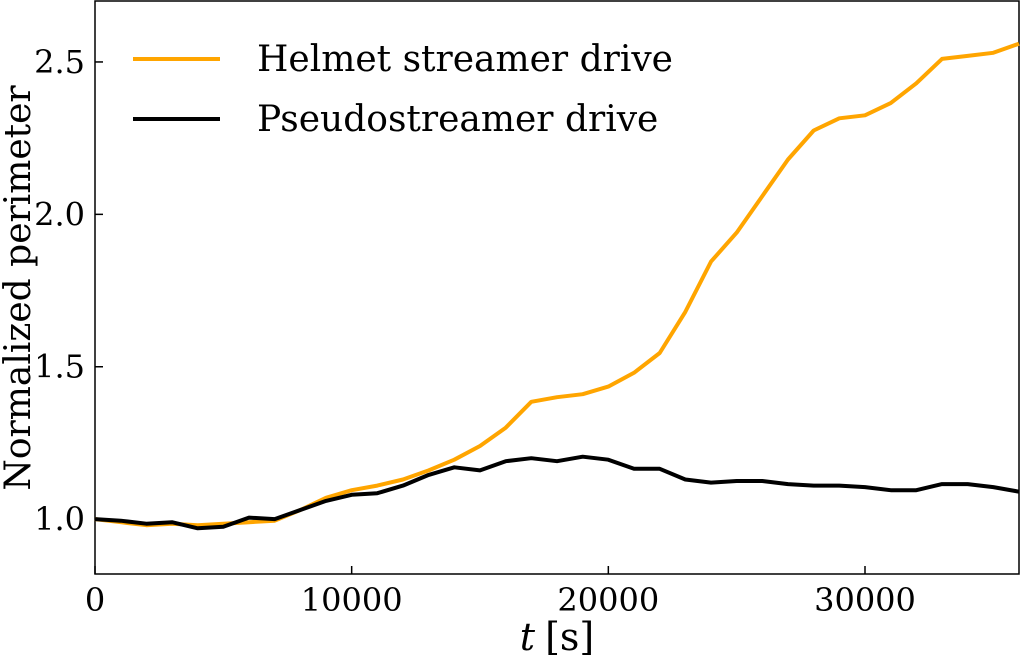 Image resolution: width=1020 pixels, height=662 pixels. Describe the element at coordinates (19, 288) in the screenshot. I see `y-axis-label: Normalized perimeter` at that location.